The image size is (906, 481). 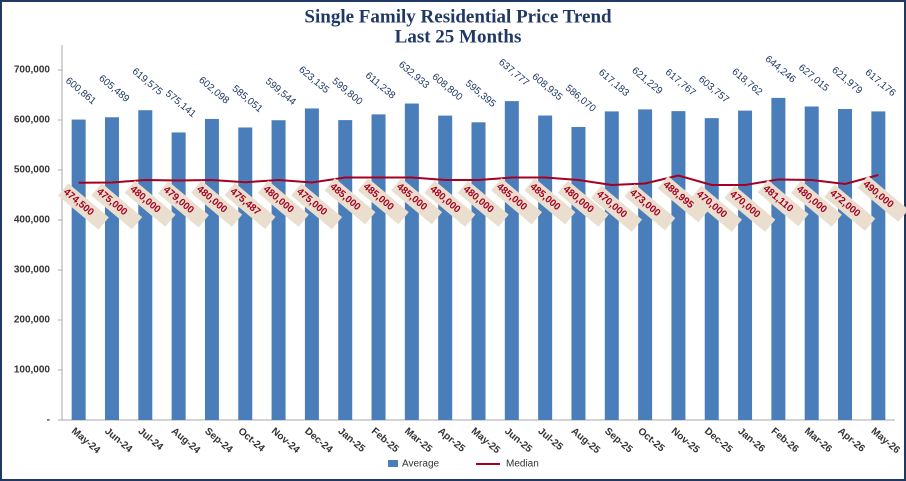 I want to click on y-tick-label: -, so click(x=48, y=420).